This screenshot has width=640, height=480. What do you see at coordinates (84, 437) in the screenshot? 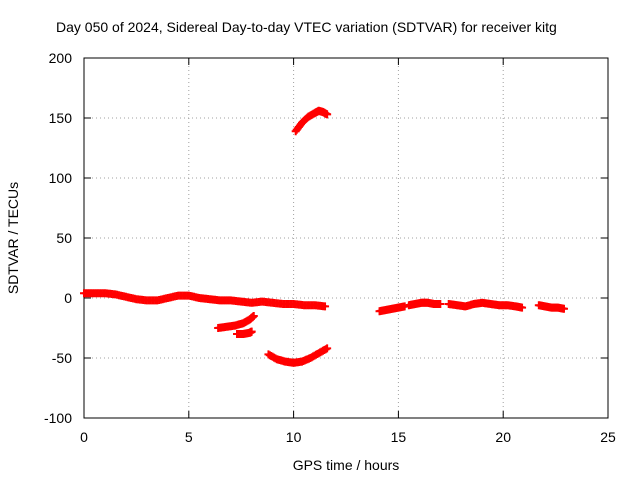
I see `x-tick-label: 0` at bounding box center [84, 437].